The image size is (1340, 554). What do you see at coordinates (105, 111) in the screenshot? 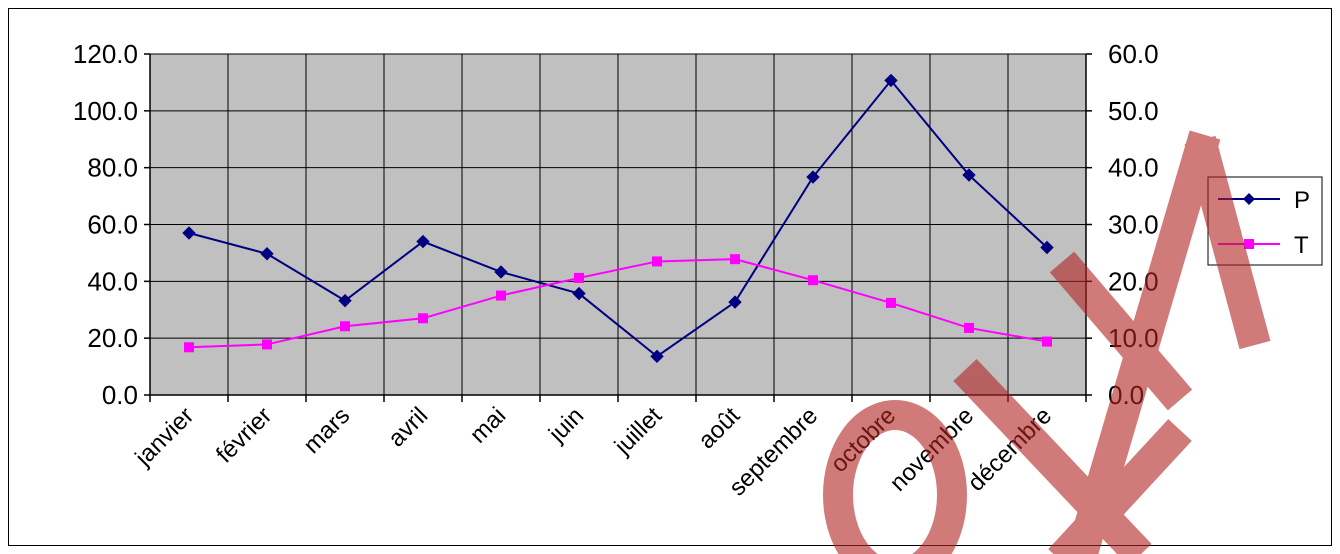
I see `y-left-tick-label: 100.0` at bounding box center [105, 111].